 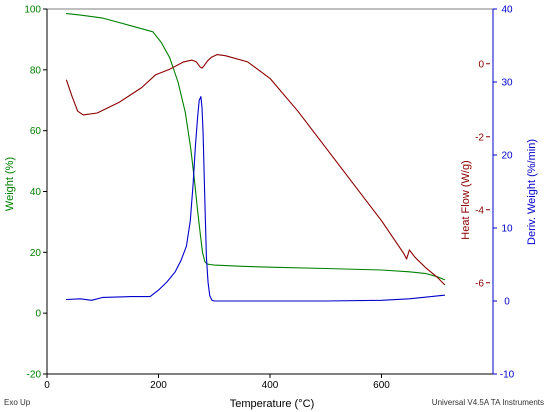 What do you see at coordinates (507, 10) in the screenshot?
I see `deriv-tick-label: 40` at bounding box center [507, 10].